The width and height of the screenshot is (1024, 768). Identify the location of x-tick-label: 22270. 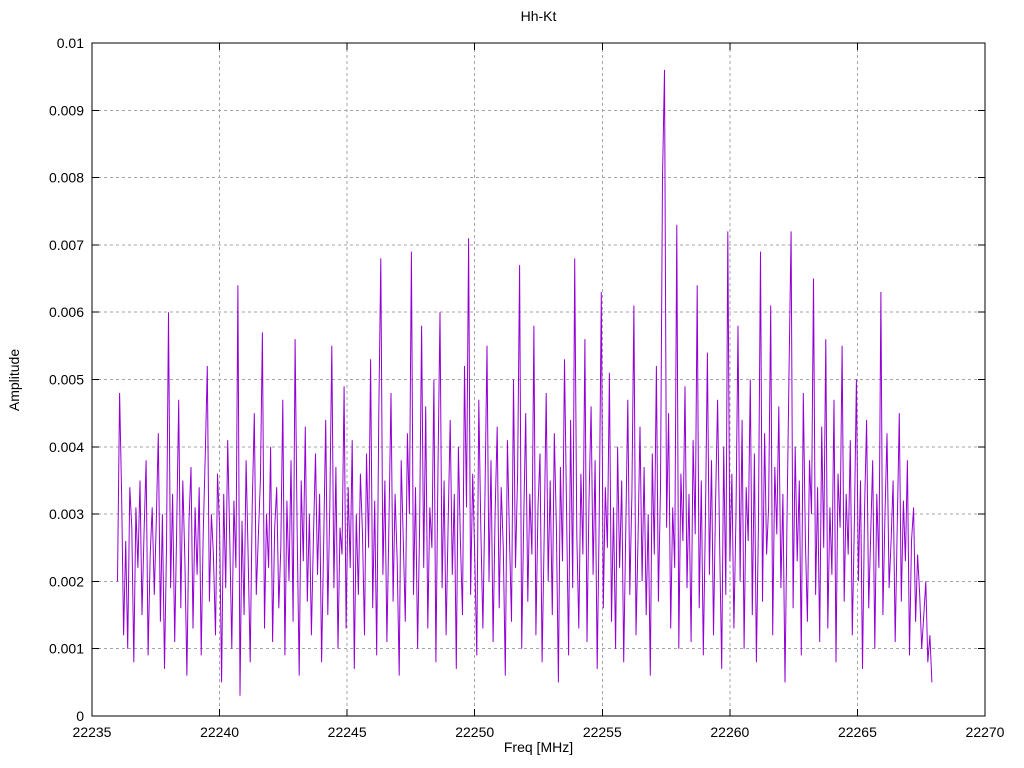
(985, 732).